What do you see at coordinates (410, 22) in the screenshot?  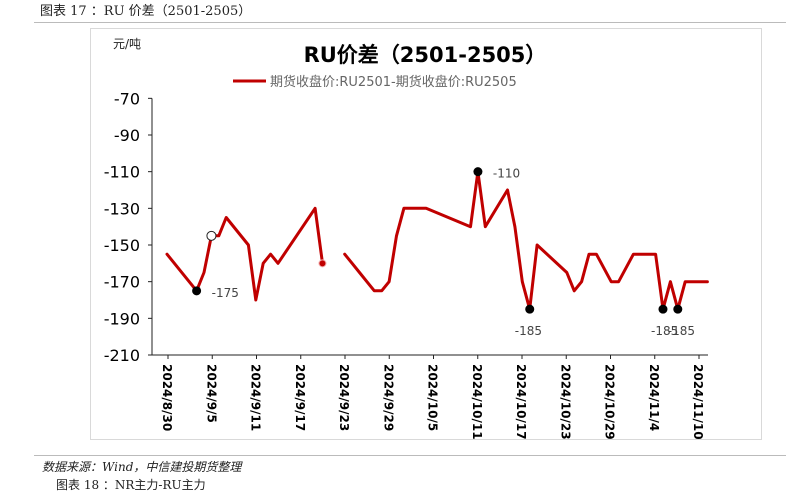 I see `top-divider` at bounding box center [410, 22].